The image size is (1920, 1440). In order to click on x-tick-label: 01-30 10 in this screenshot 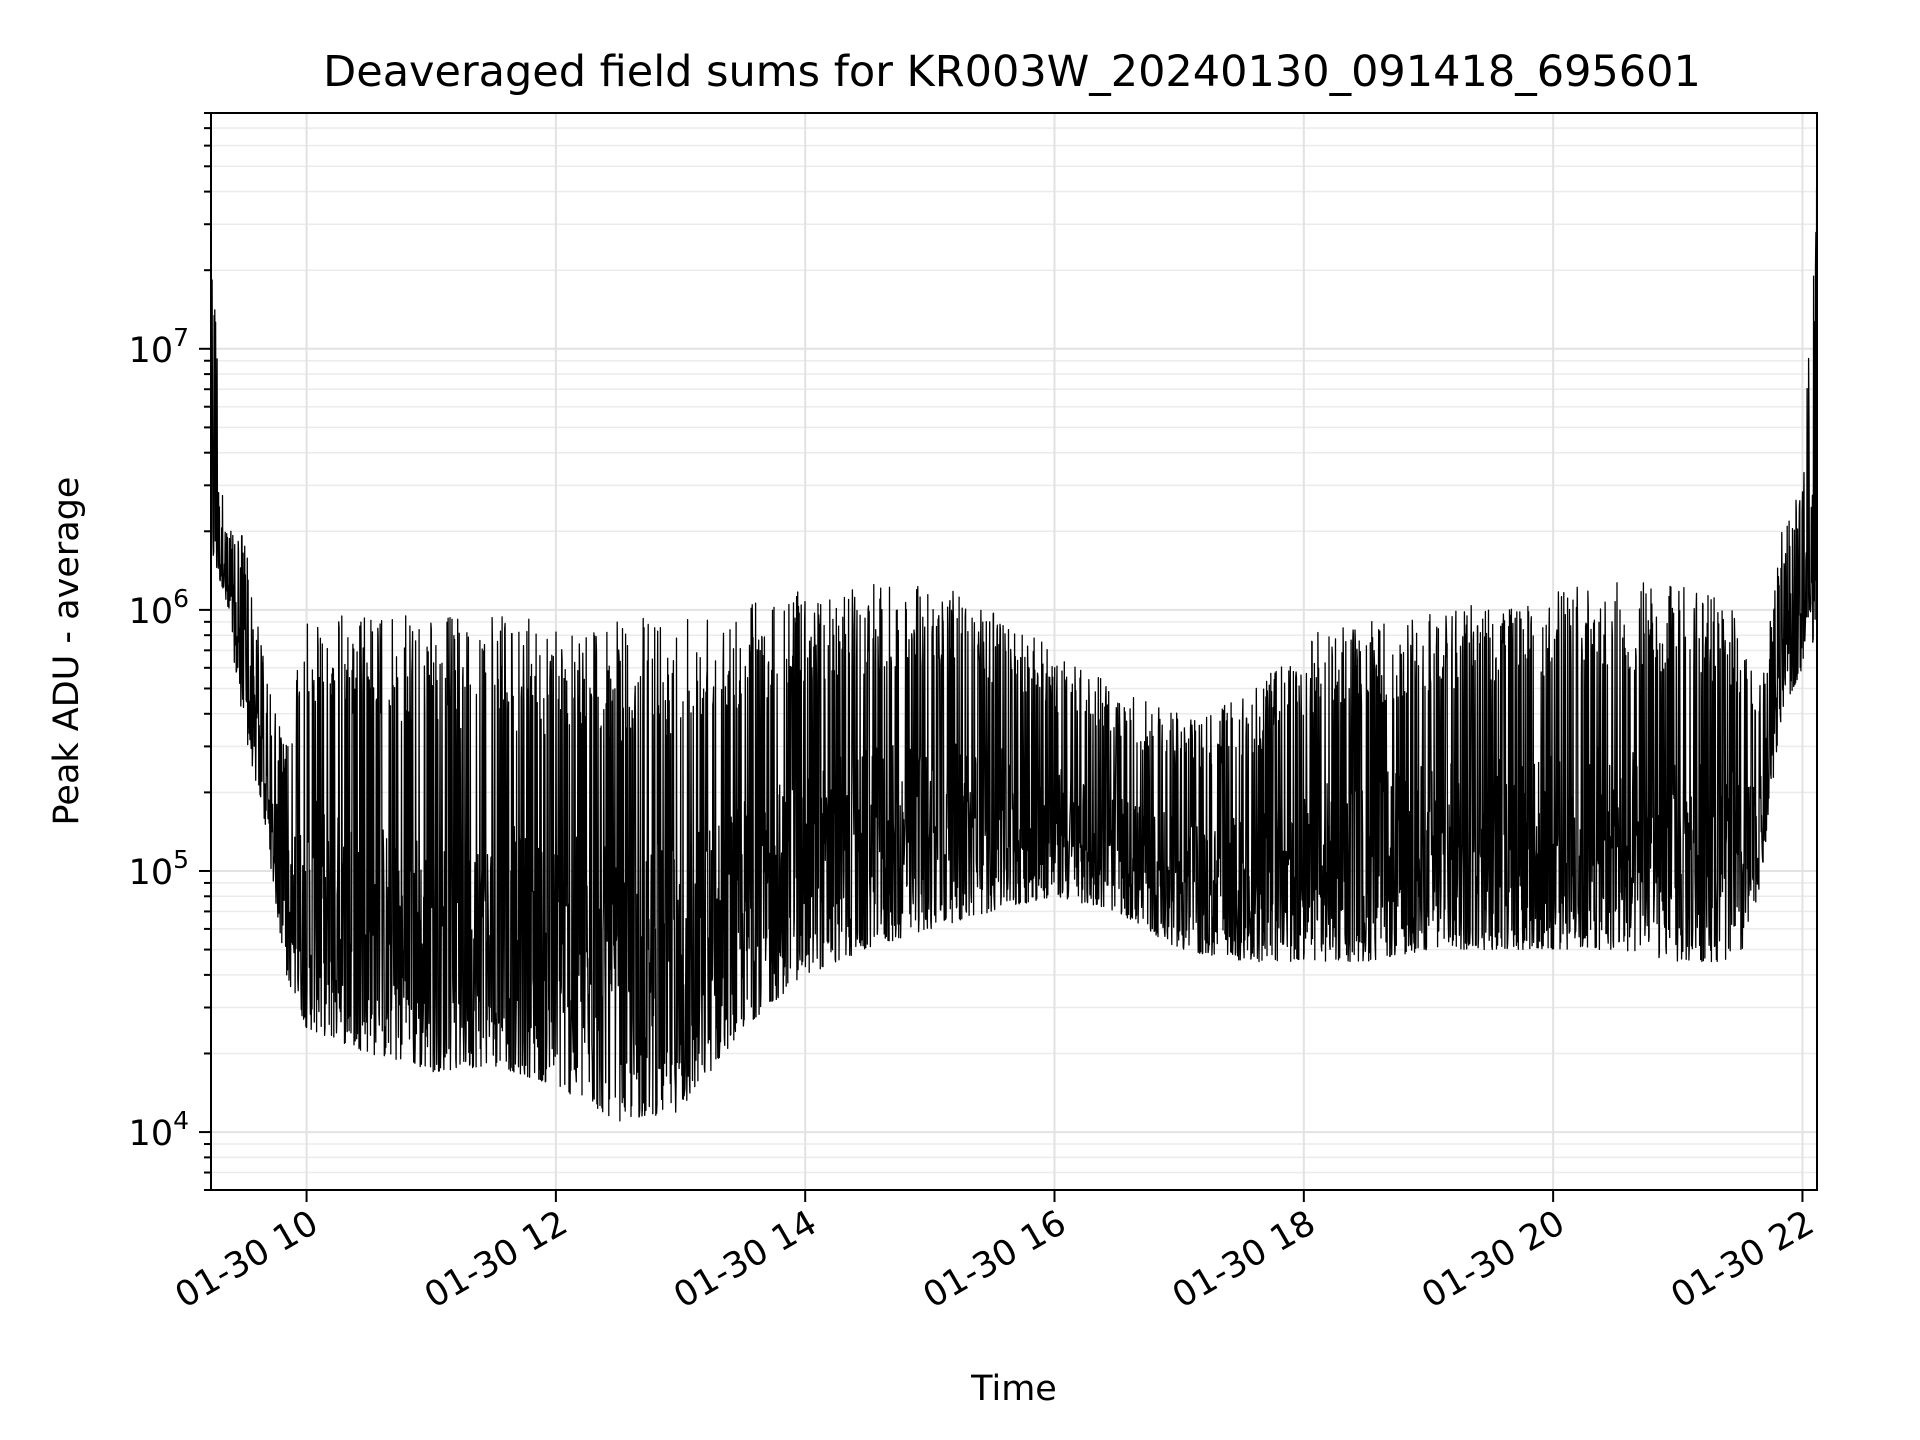, I will do `click(247, 1259)`.